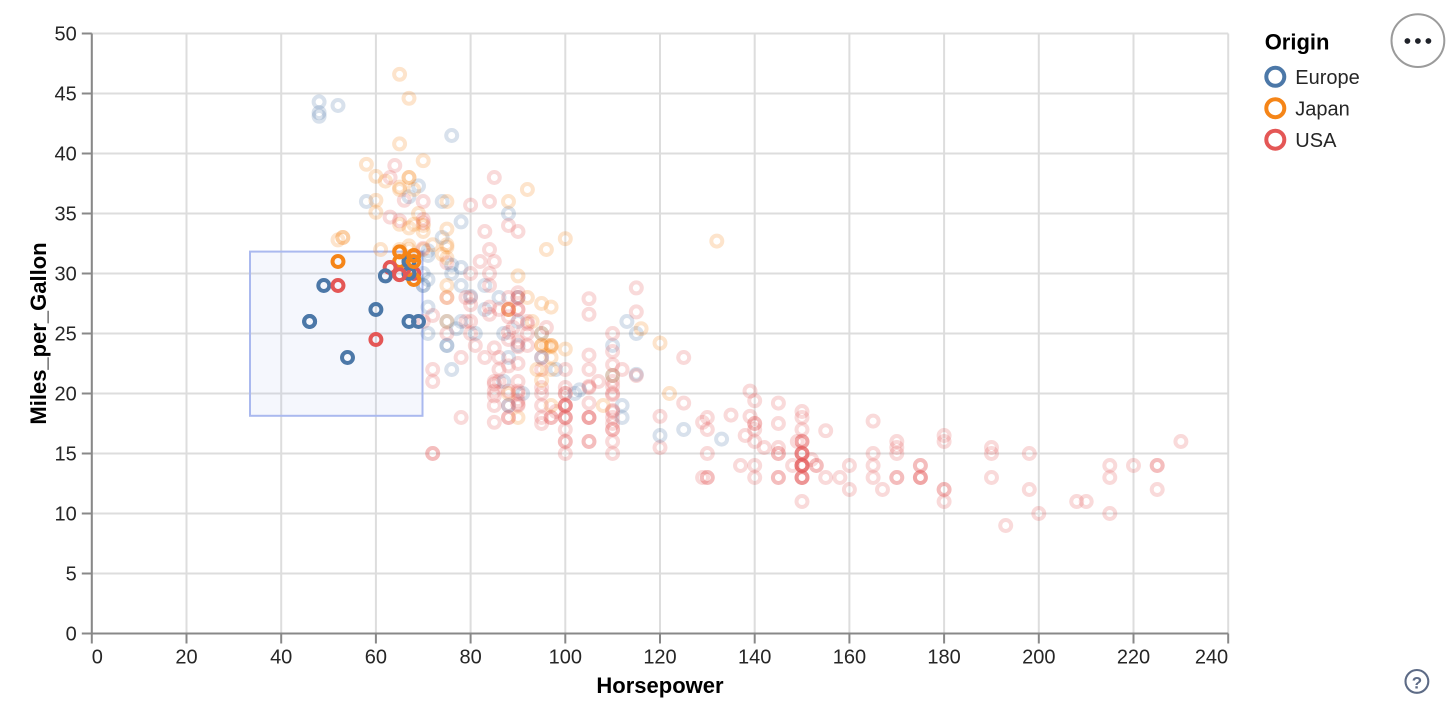  Describe the element at coordinates (38, 333) in the screenshot. I see `svg-text: Miles_per_Gallon` at that location.